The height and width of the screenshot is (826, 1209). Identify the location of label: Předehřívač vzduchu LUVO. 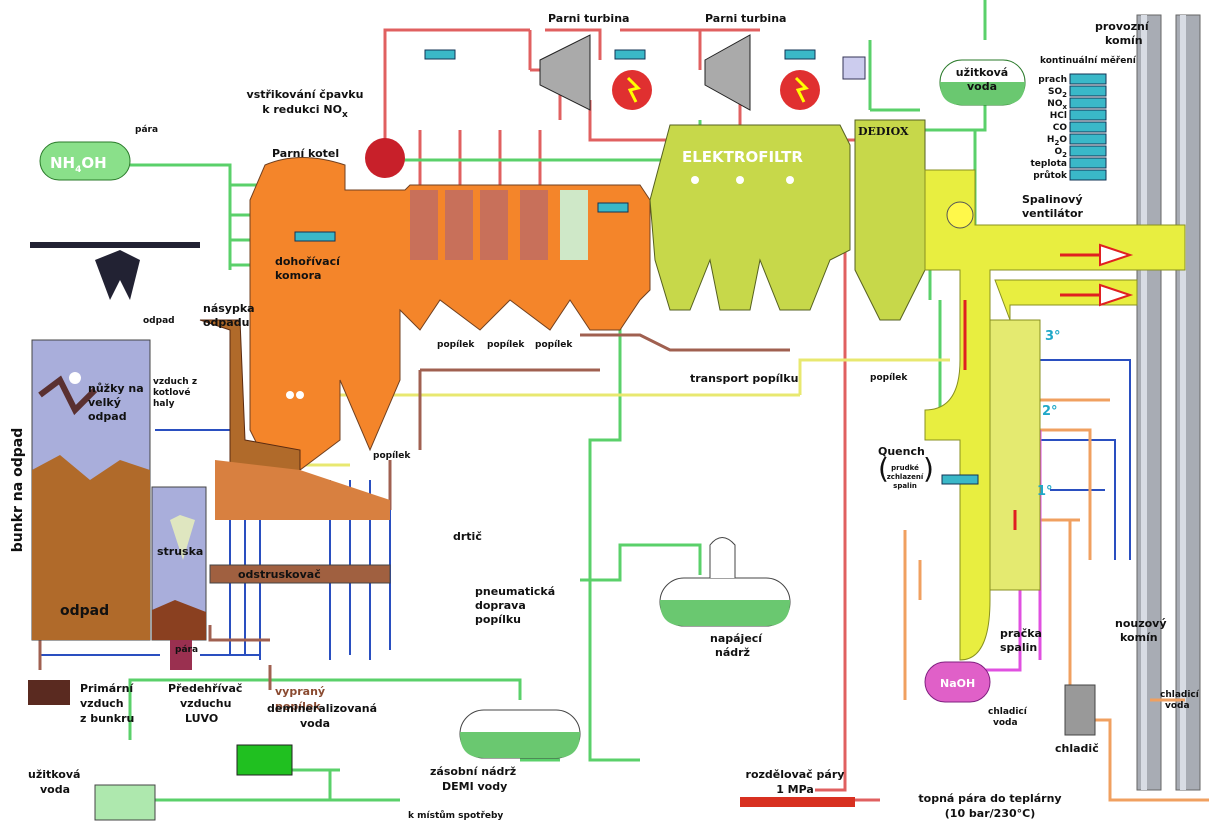
(205, 703).